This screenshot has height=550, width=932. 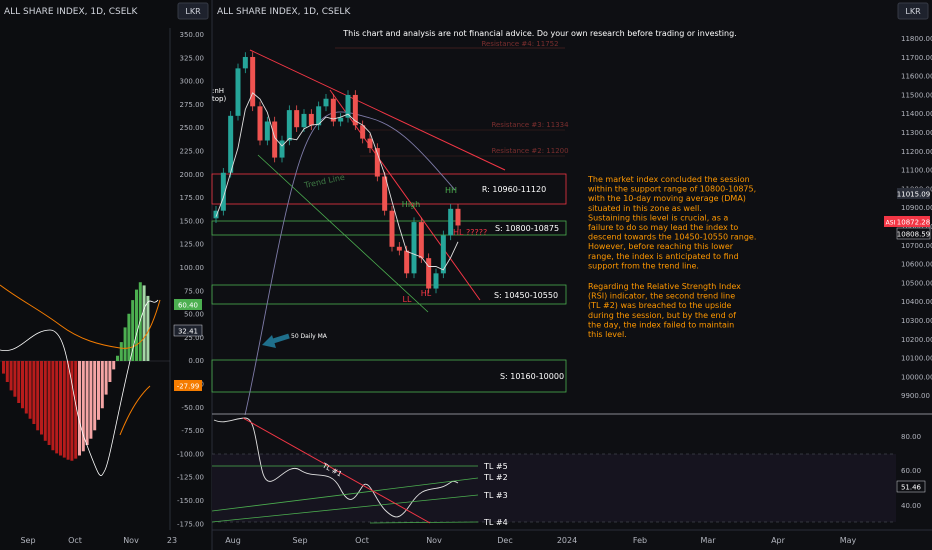 What do you see at coordinates (389, 189) in the screenshot?
I see `zone-resistance: R: 10960-11120` at bounding box center [389, 189].